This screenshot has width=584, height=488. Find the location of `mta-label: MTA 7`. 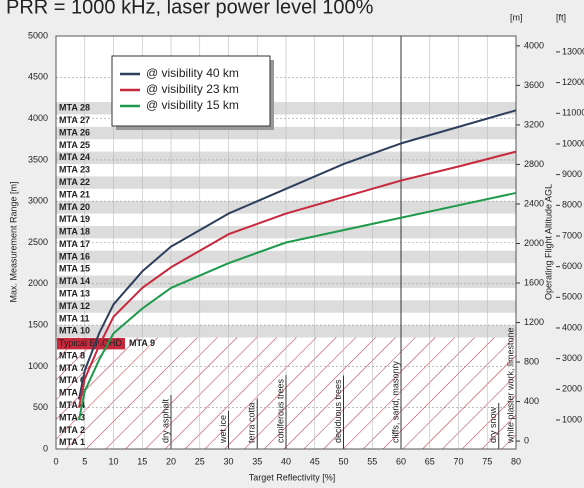

mta-label: MTA 7 is located at coordinates (72, 368).